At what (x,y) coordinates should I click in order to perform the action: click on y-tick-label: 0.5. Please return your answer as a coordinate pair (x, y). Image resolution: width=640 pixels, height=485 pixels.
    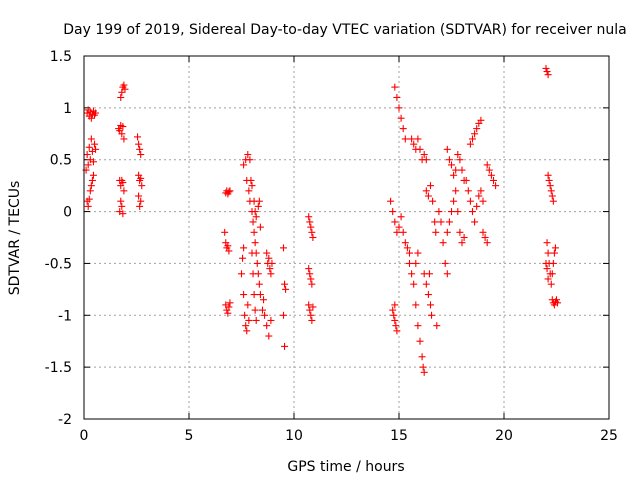
    Looking at the image, I should click on (61, 161).